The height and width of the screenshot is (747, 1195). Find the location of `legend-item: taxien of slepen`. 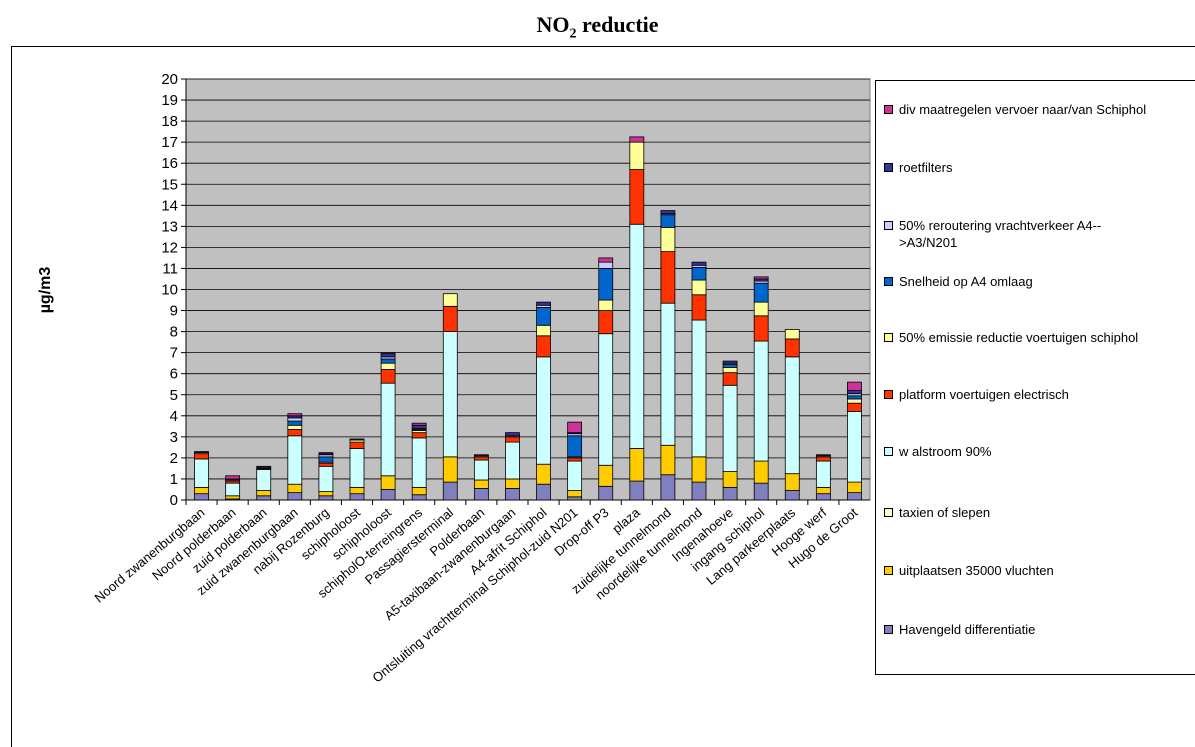

legend-item: taxien of slepen is located at coordinates (937, 512).